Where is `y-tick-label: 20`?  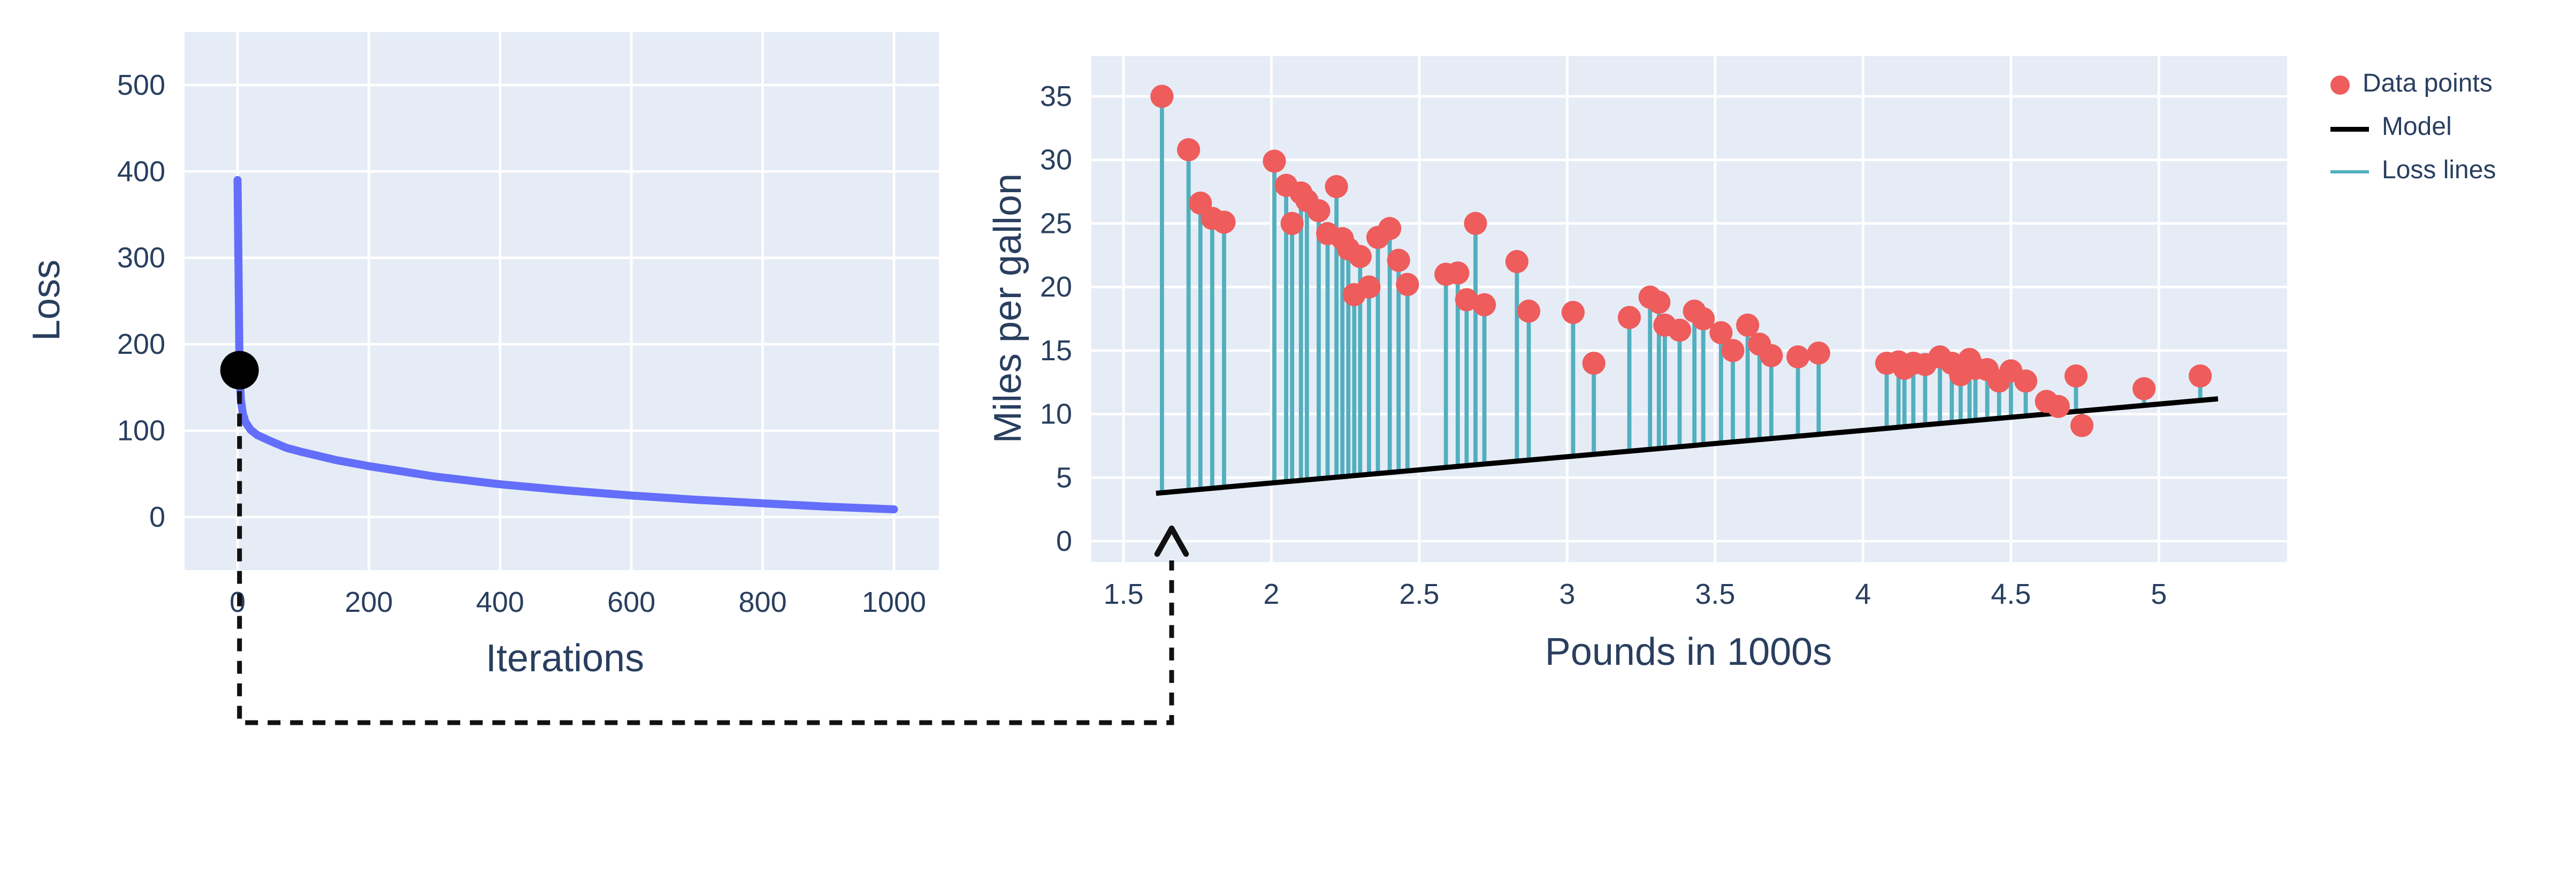 y-tick-label: 20 is located at coordinates (1056, 287).